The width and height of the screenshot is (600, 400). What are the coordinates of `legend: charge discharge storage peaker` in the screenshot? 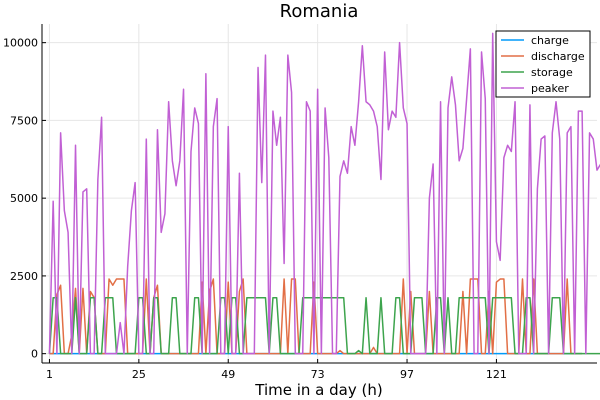 It's located at (543, 64).